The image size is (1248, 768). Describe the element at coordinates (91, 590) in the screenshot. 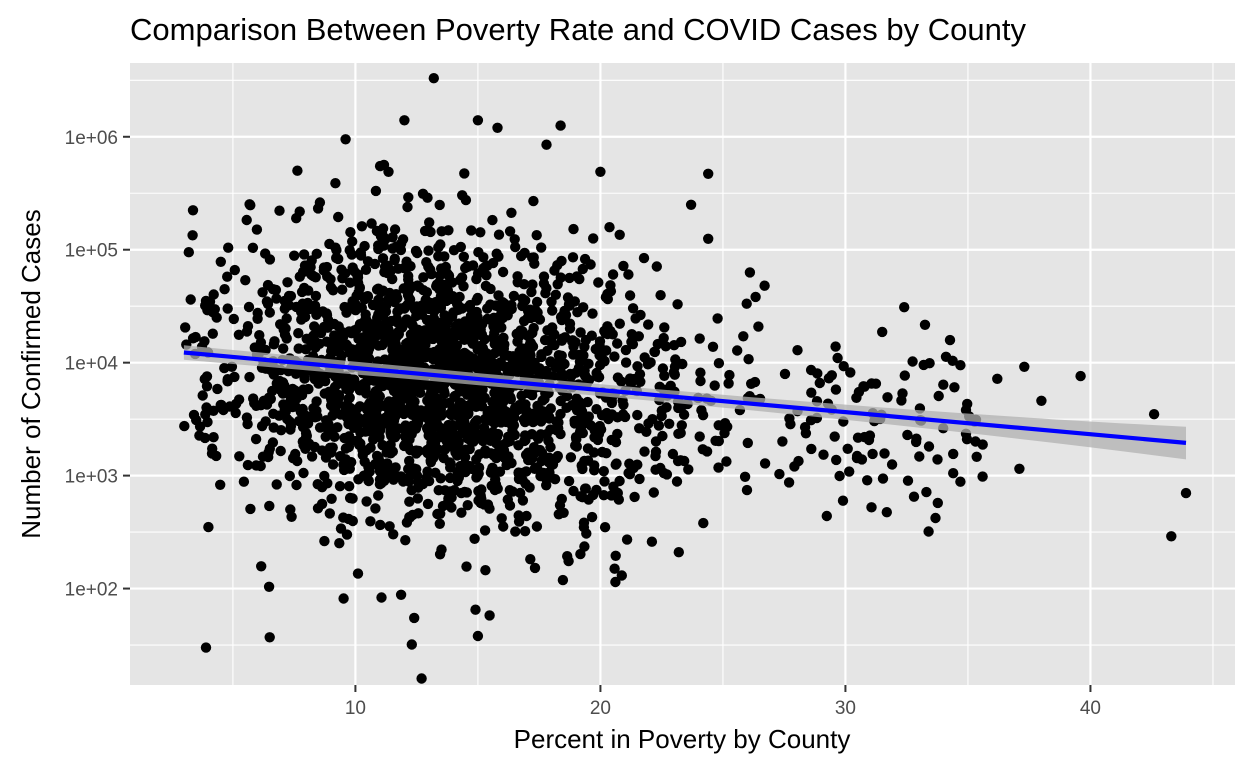

I see `y-tick-label: 1e+02` at that location.